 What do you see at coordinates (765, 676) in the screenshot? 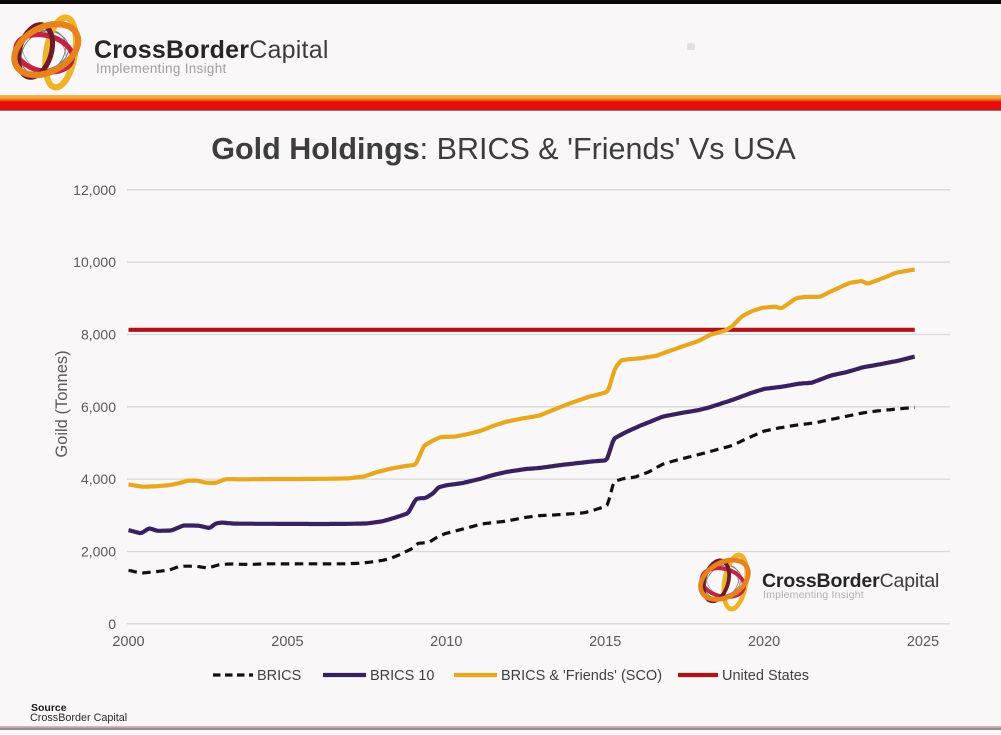
I see `svg-text: United States` at bounding box center [765, 676].